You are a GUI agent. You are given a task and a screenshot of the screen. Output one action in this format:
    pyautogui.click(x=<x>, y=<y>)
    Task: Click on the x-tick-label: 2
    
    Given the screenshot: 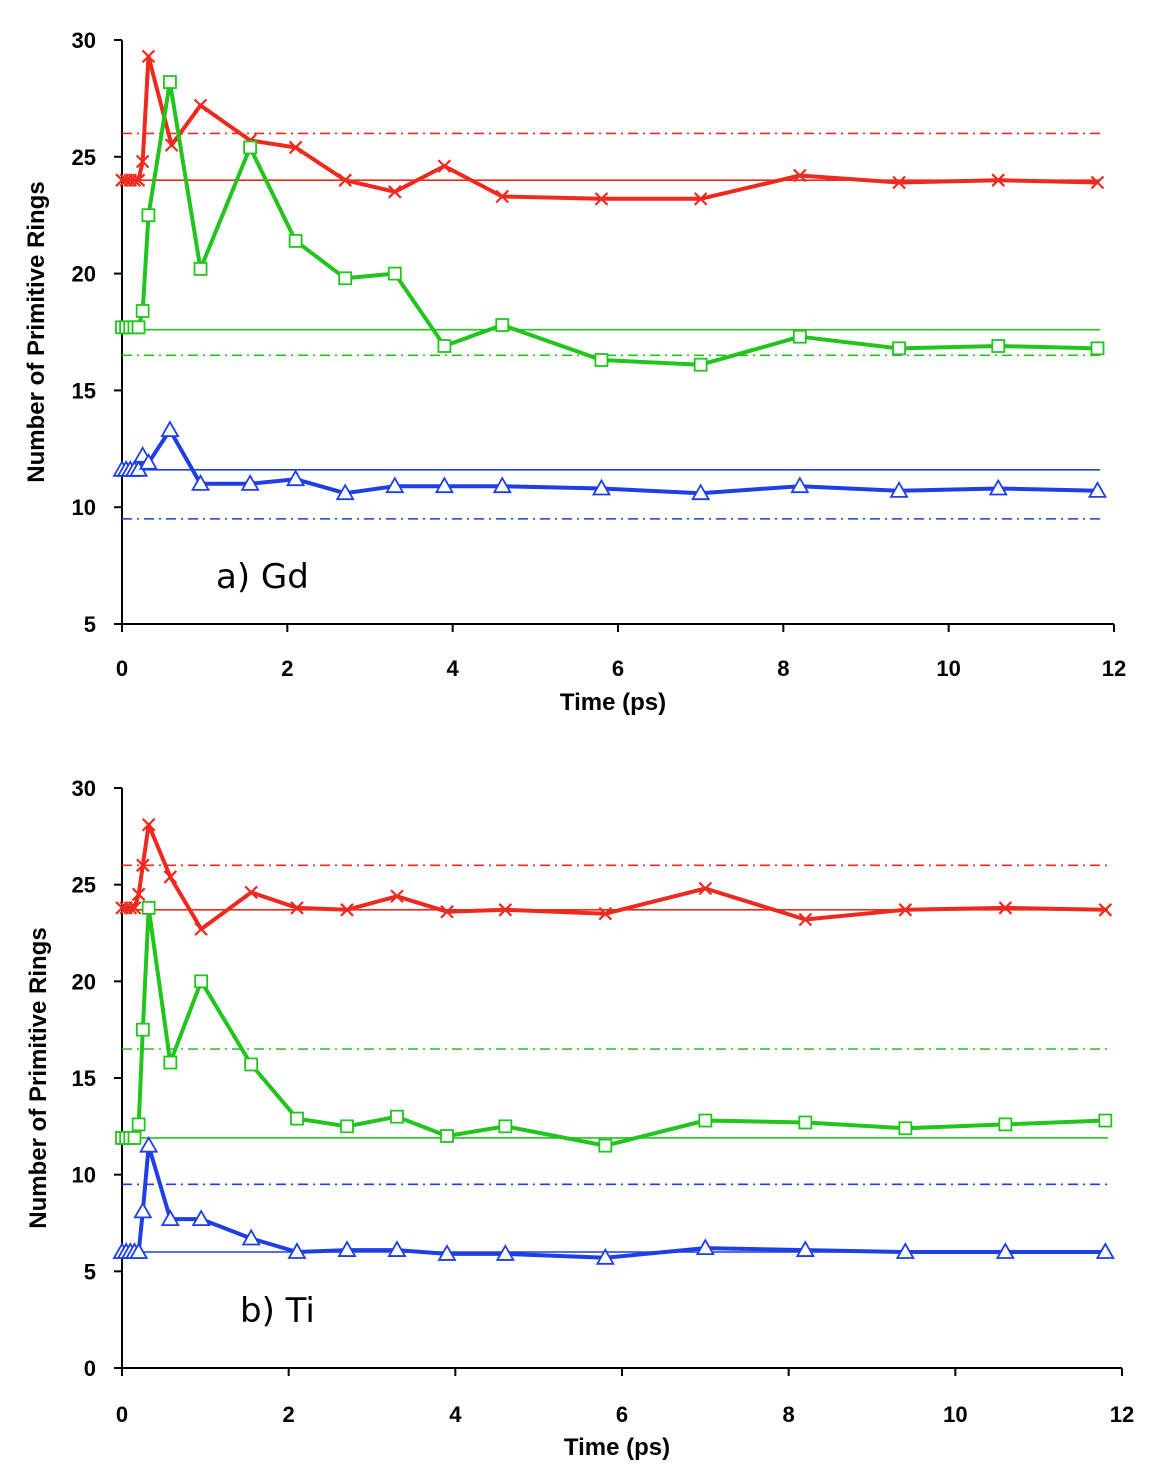 What is the action you would take?
    pyautogui.click(x=287, y=668)
    